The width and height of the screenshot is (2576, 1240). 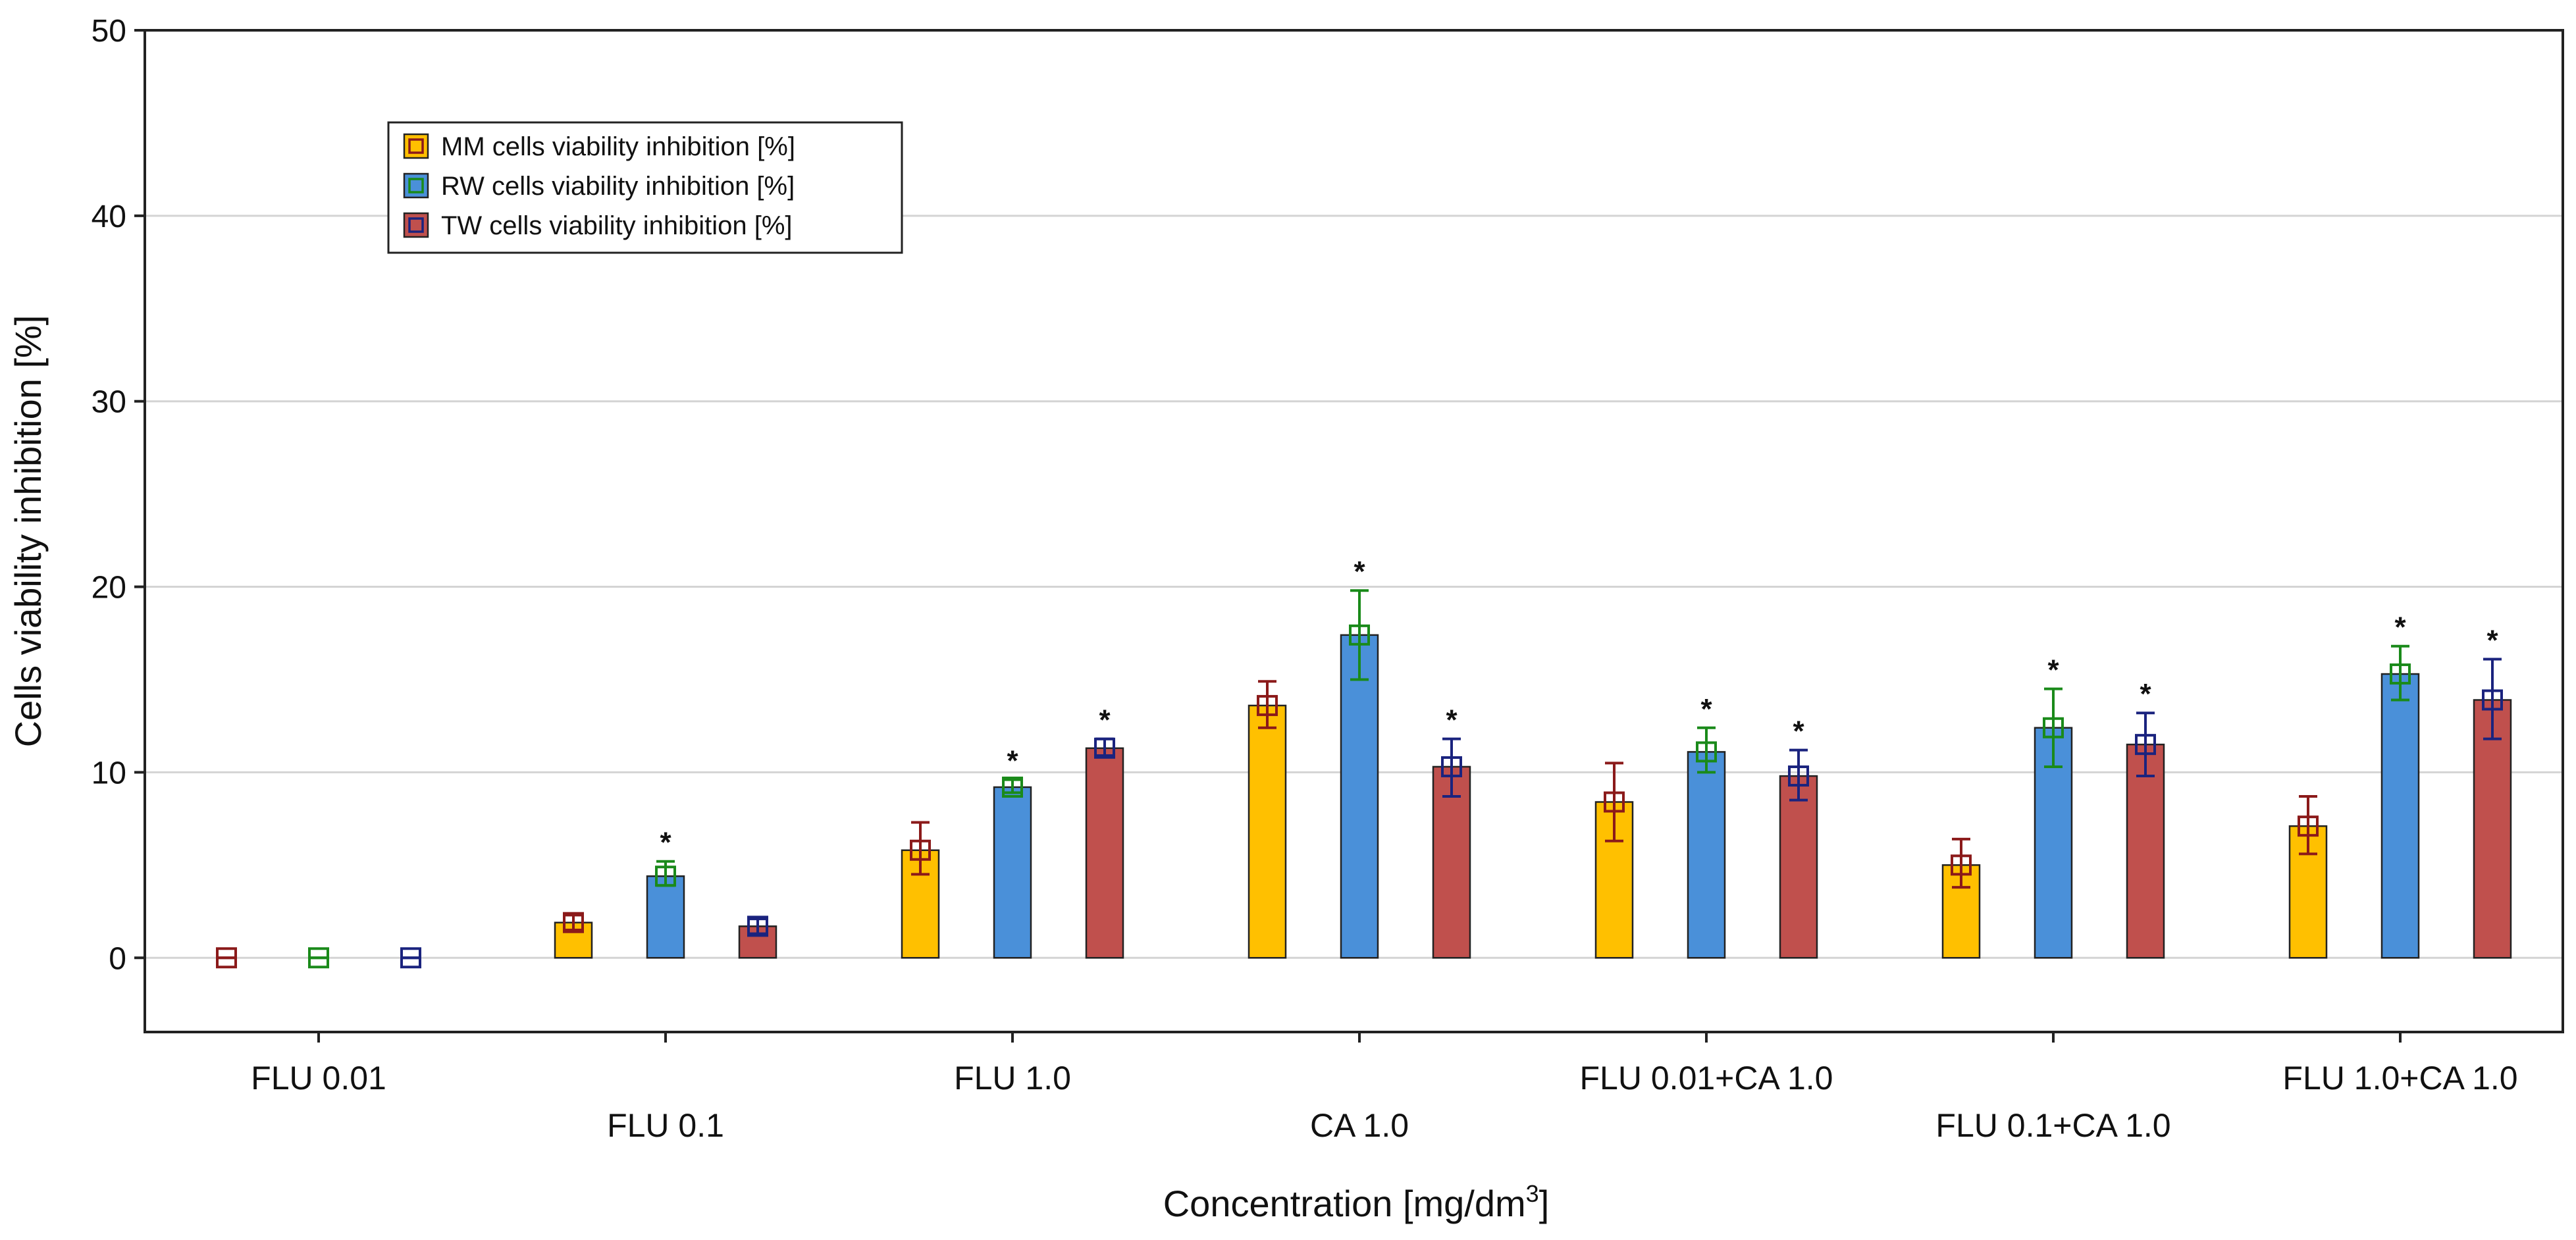 What do you see at coordinates (2052, 1125) in the screenshot?
I see `x-tick-label-6: FLU 0.1+CA 1.0` at bounding box center [2052, 1125].